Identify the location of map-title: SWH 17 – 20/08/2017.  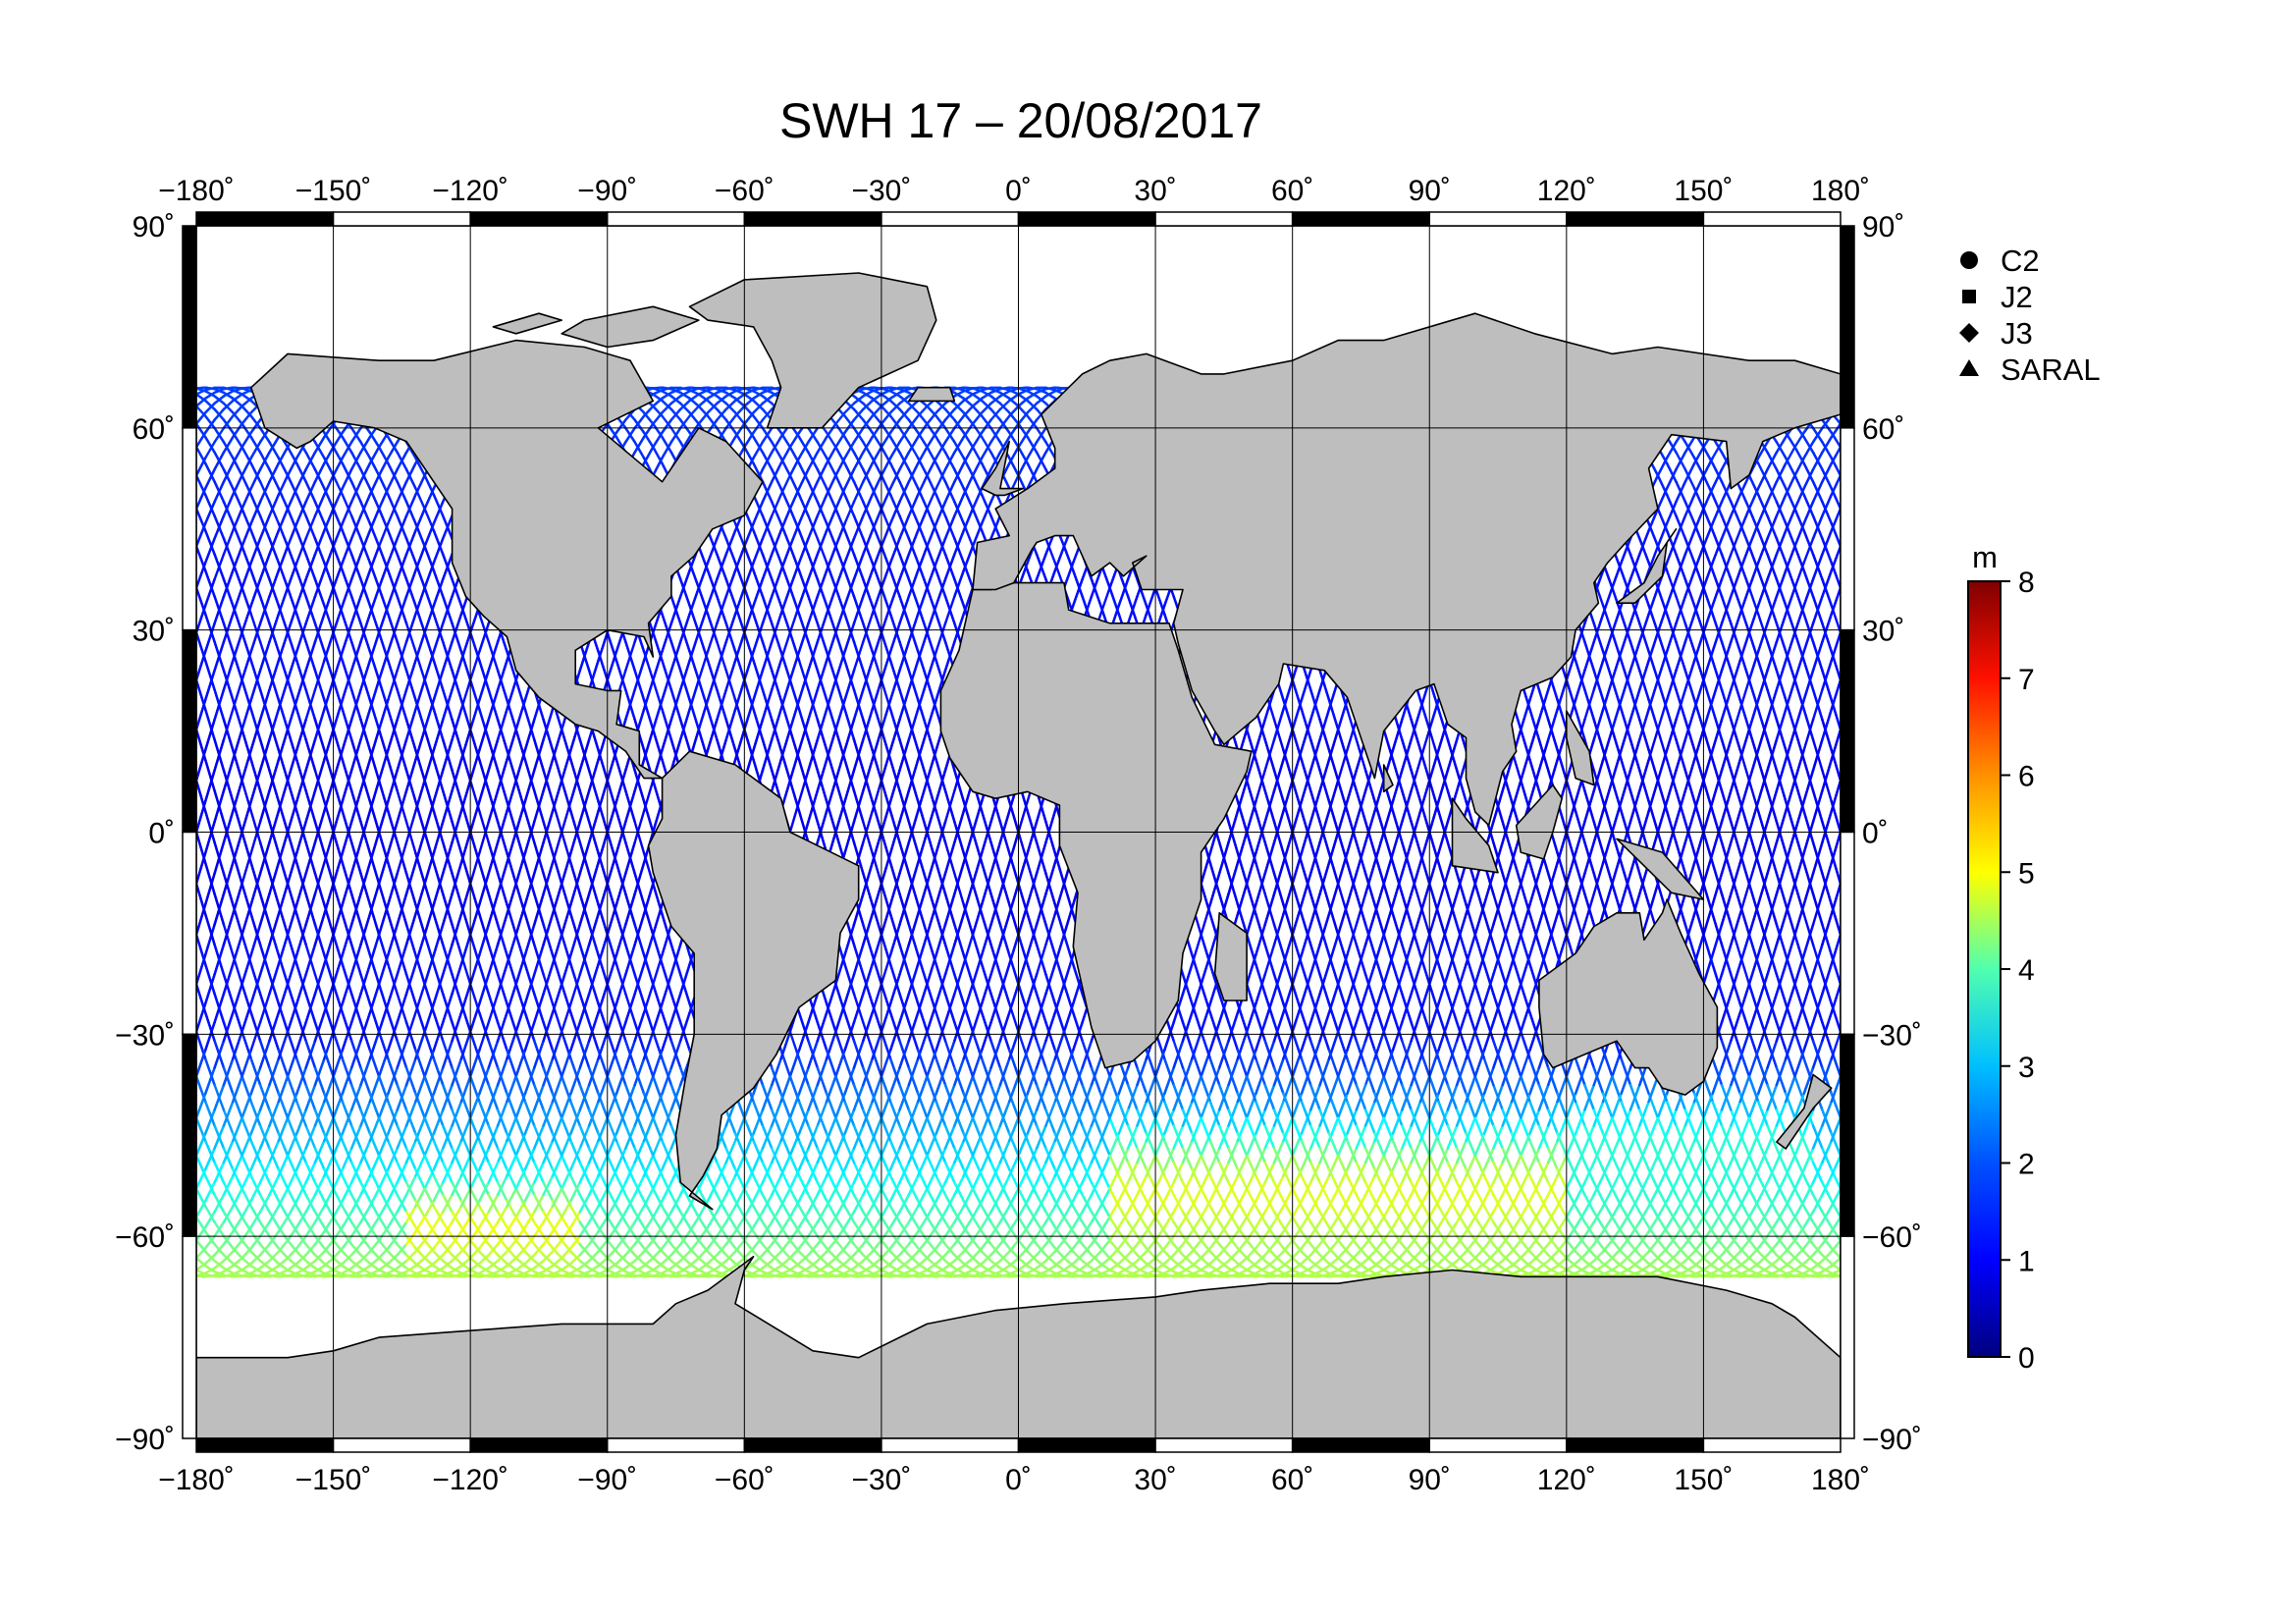
(1020, 120).